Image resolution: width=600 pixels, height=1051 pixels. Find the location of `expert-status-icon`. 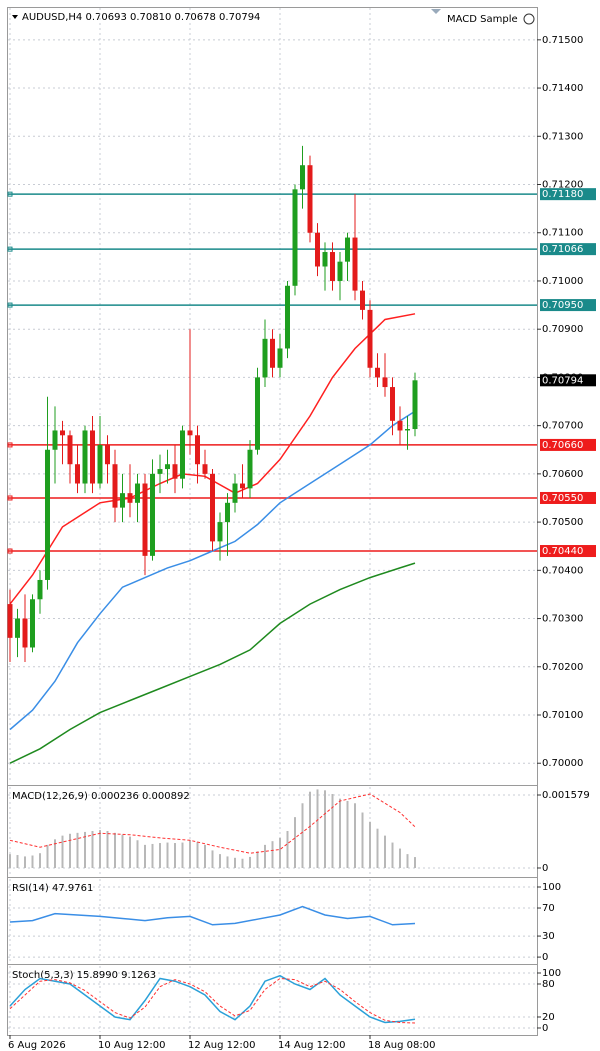

expert-status-icon is located at coordinates (529, 19).